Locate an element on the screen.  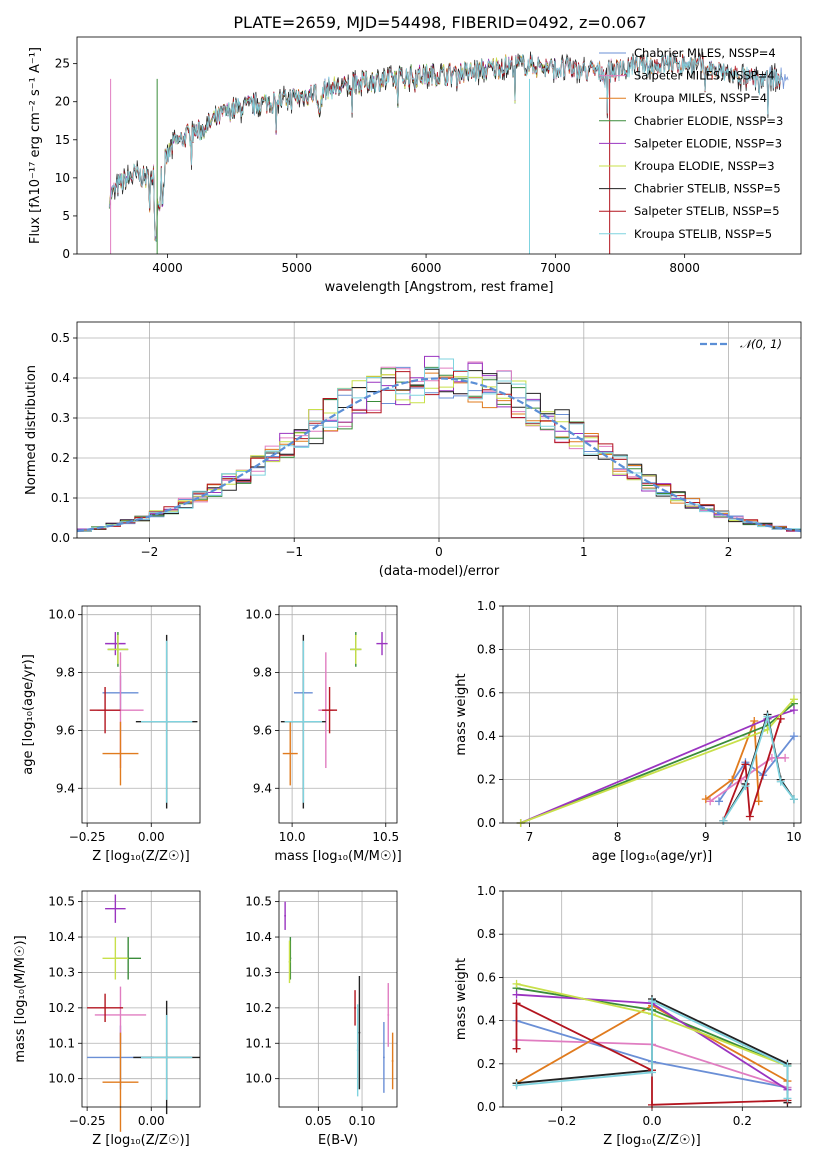
x-tick-label: 10 is located at coordinates (793, 837).